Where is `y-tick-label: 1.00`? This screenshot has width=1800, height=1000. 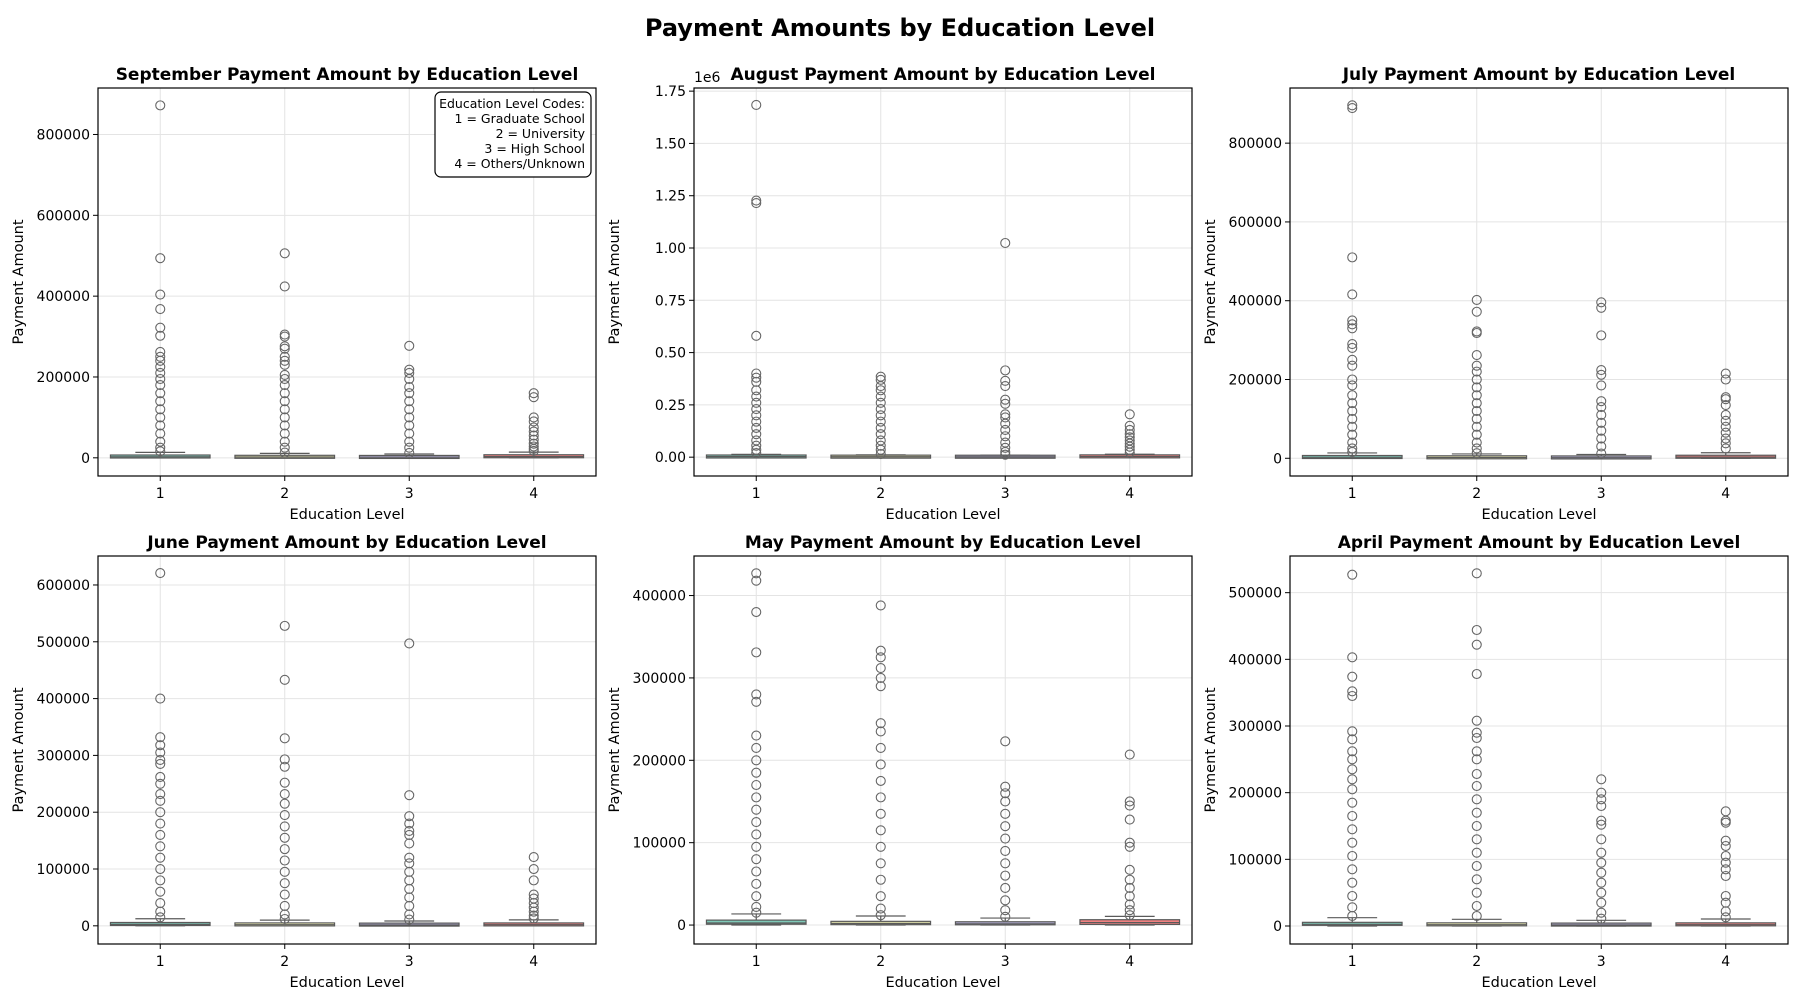
y-tick-label: 1.00 is located at coordinates (670, 249).